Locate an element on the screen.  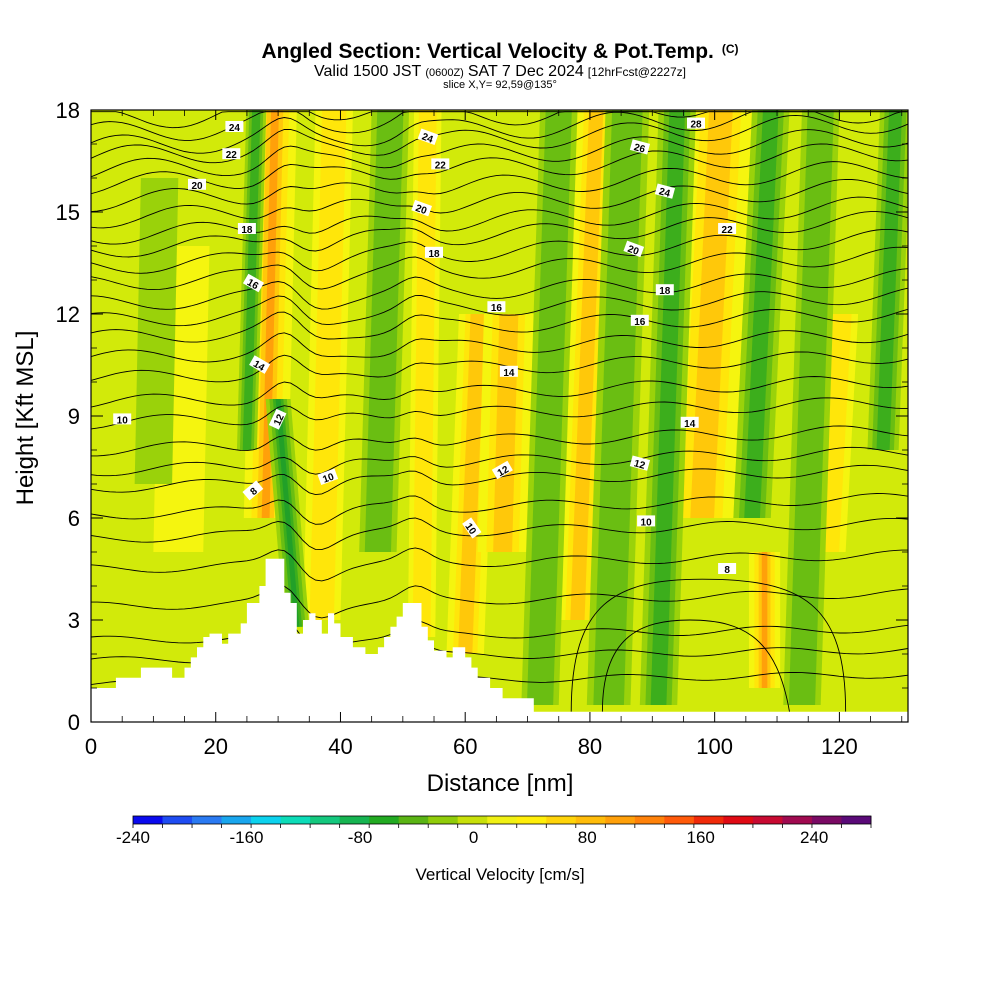
theta-label-27: 22 is located at coordinates (727, 229).